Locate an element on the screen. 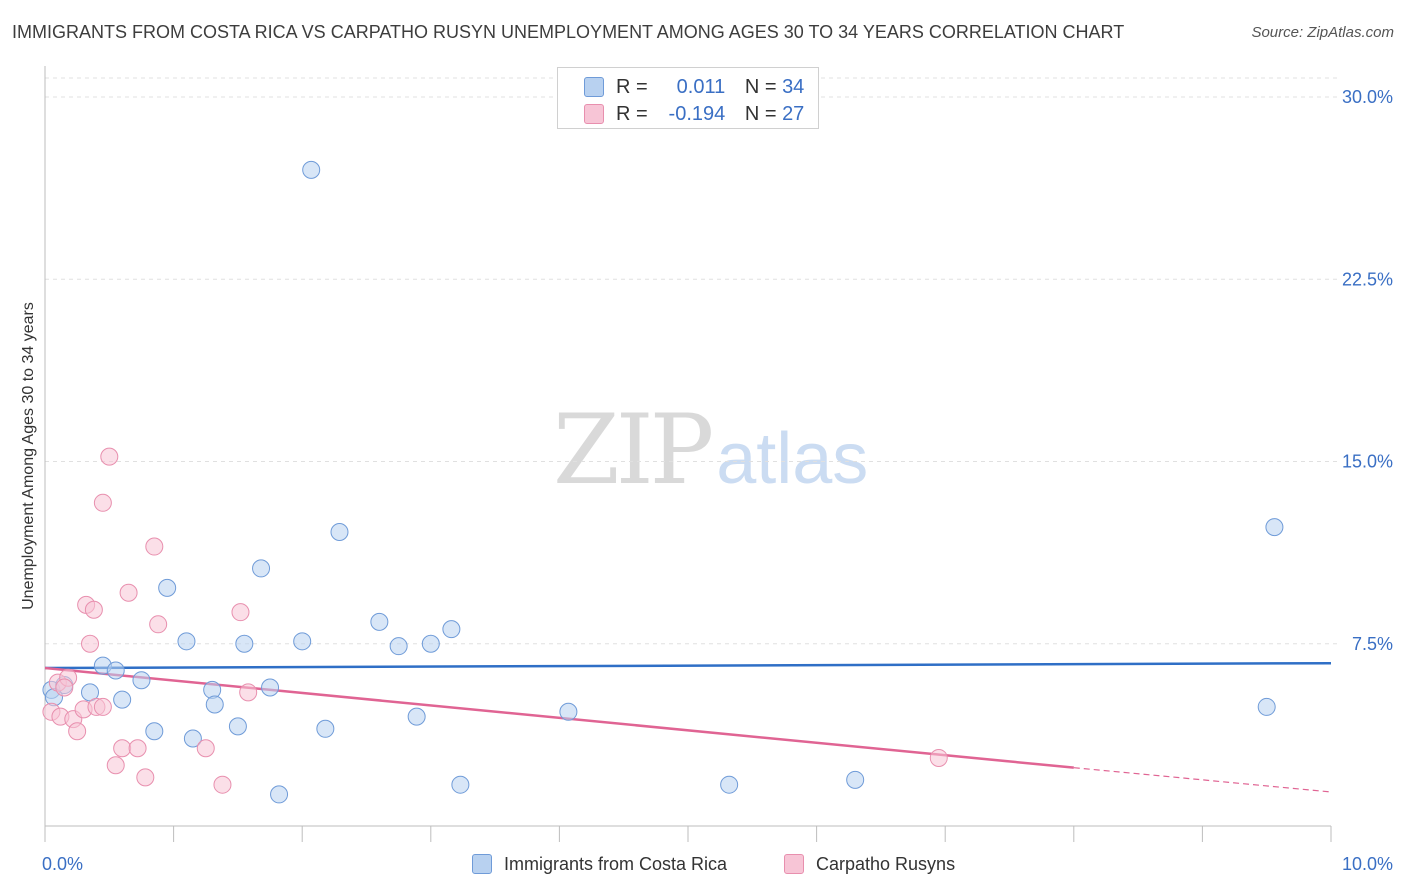  legend-item-label: Immigrants from Costa Rica is located at coordinates (616, 863).